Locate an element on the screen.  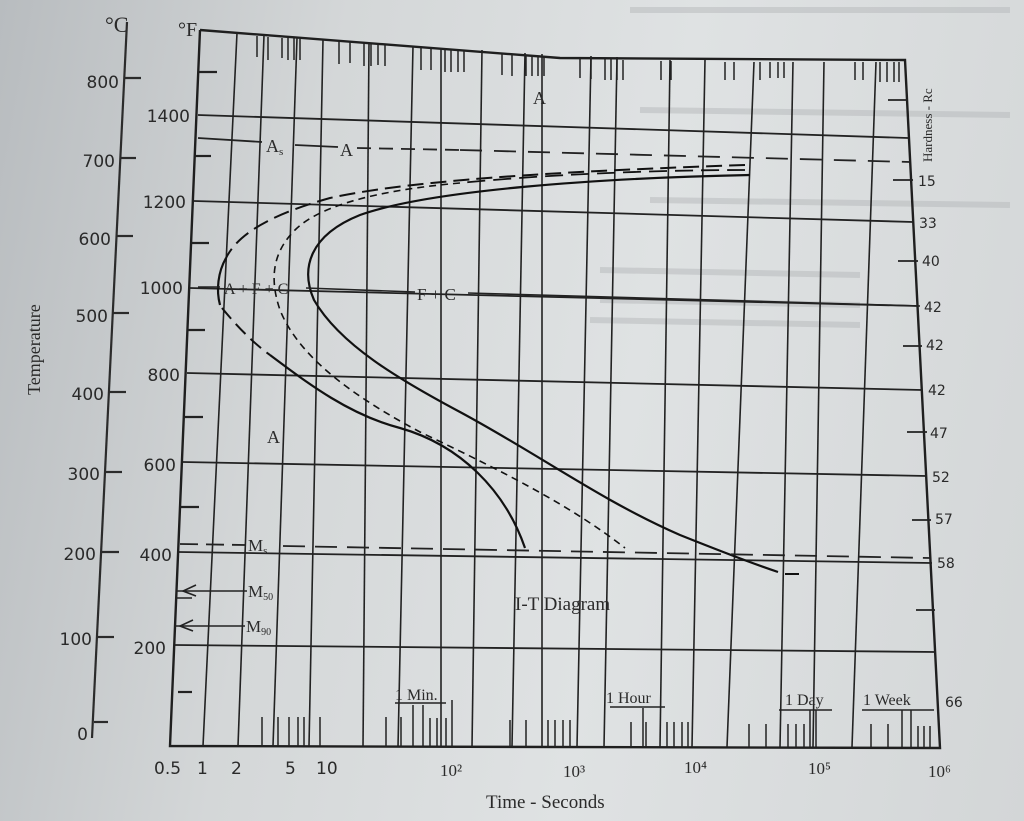
phase-label-lines is located at coordinates (559, 296).